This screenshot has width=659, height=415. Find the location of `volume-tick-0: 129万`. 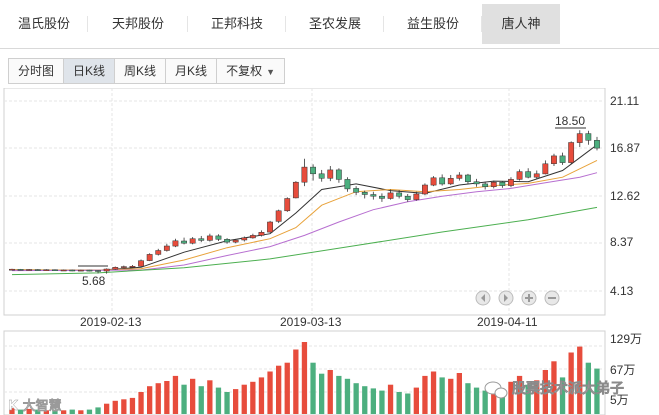

volume-tick-0: 129万 is located at coordinates (626, 339).